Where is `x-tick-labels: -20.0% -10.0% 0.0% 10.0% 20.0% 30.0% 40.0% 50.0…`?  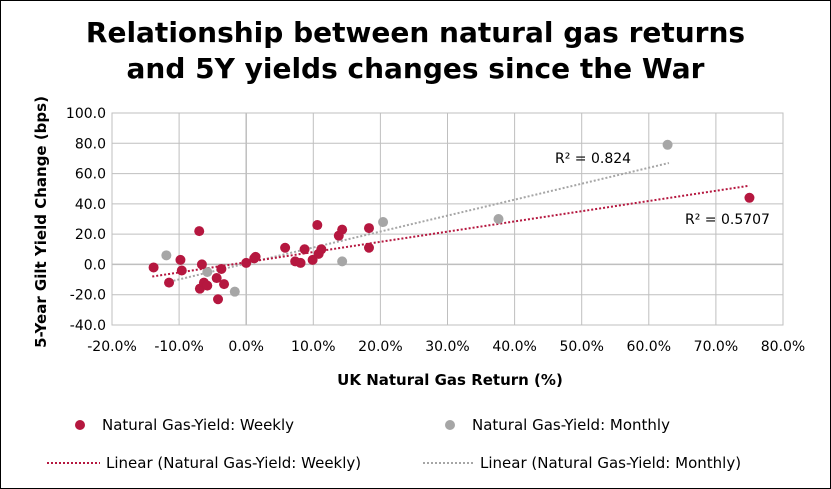 x-tick-labels: -20.0% -10.0% 0.0% 10.0% 20.0% 30.0% 40.0% 50.0… is located at coordinates (446, 347).